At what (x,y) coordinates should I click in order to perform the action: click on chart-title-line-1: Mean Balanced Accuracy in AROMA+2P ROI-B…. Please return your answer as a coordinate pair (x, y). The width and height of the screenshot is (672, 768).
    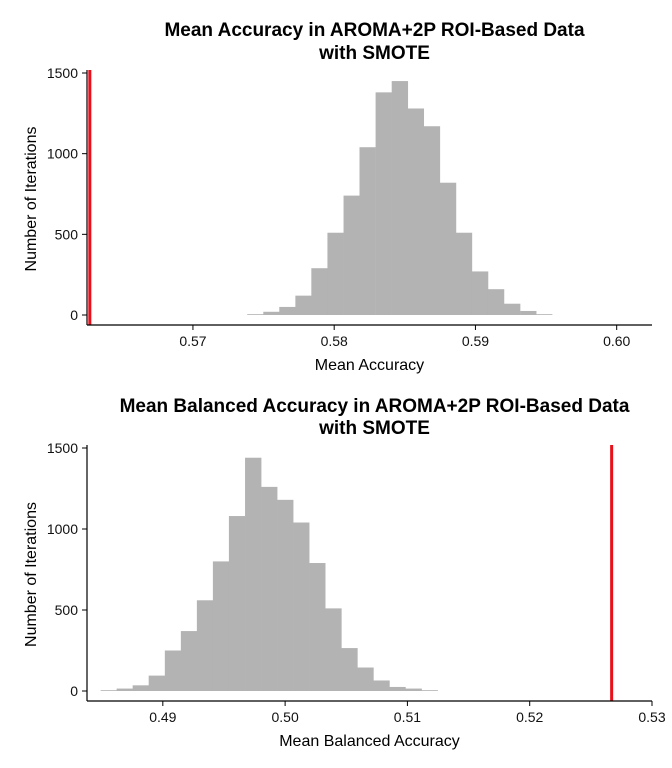
    Looking at the image, I should click on (375, 406).